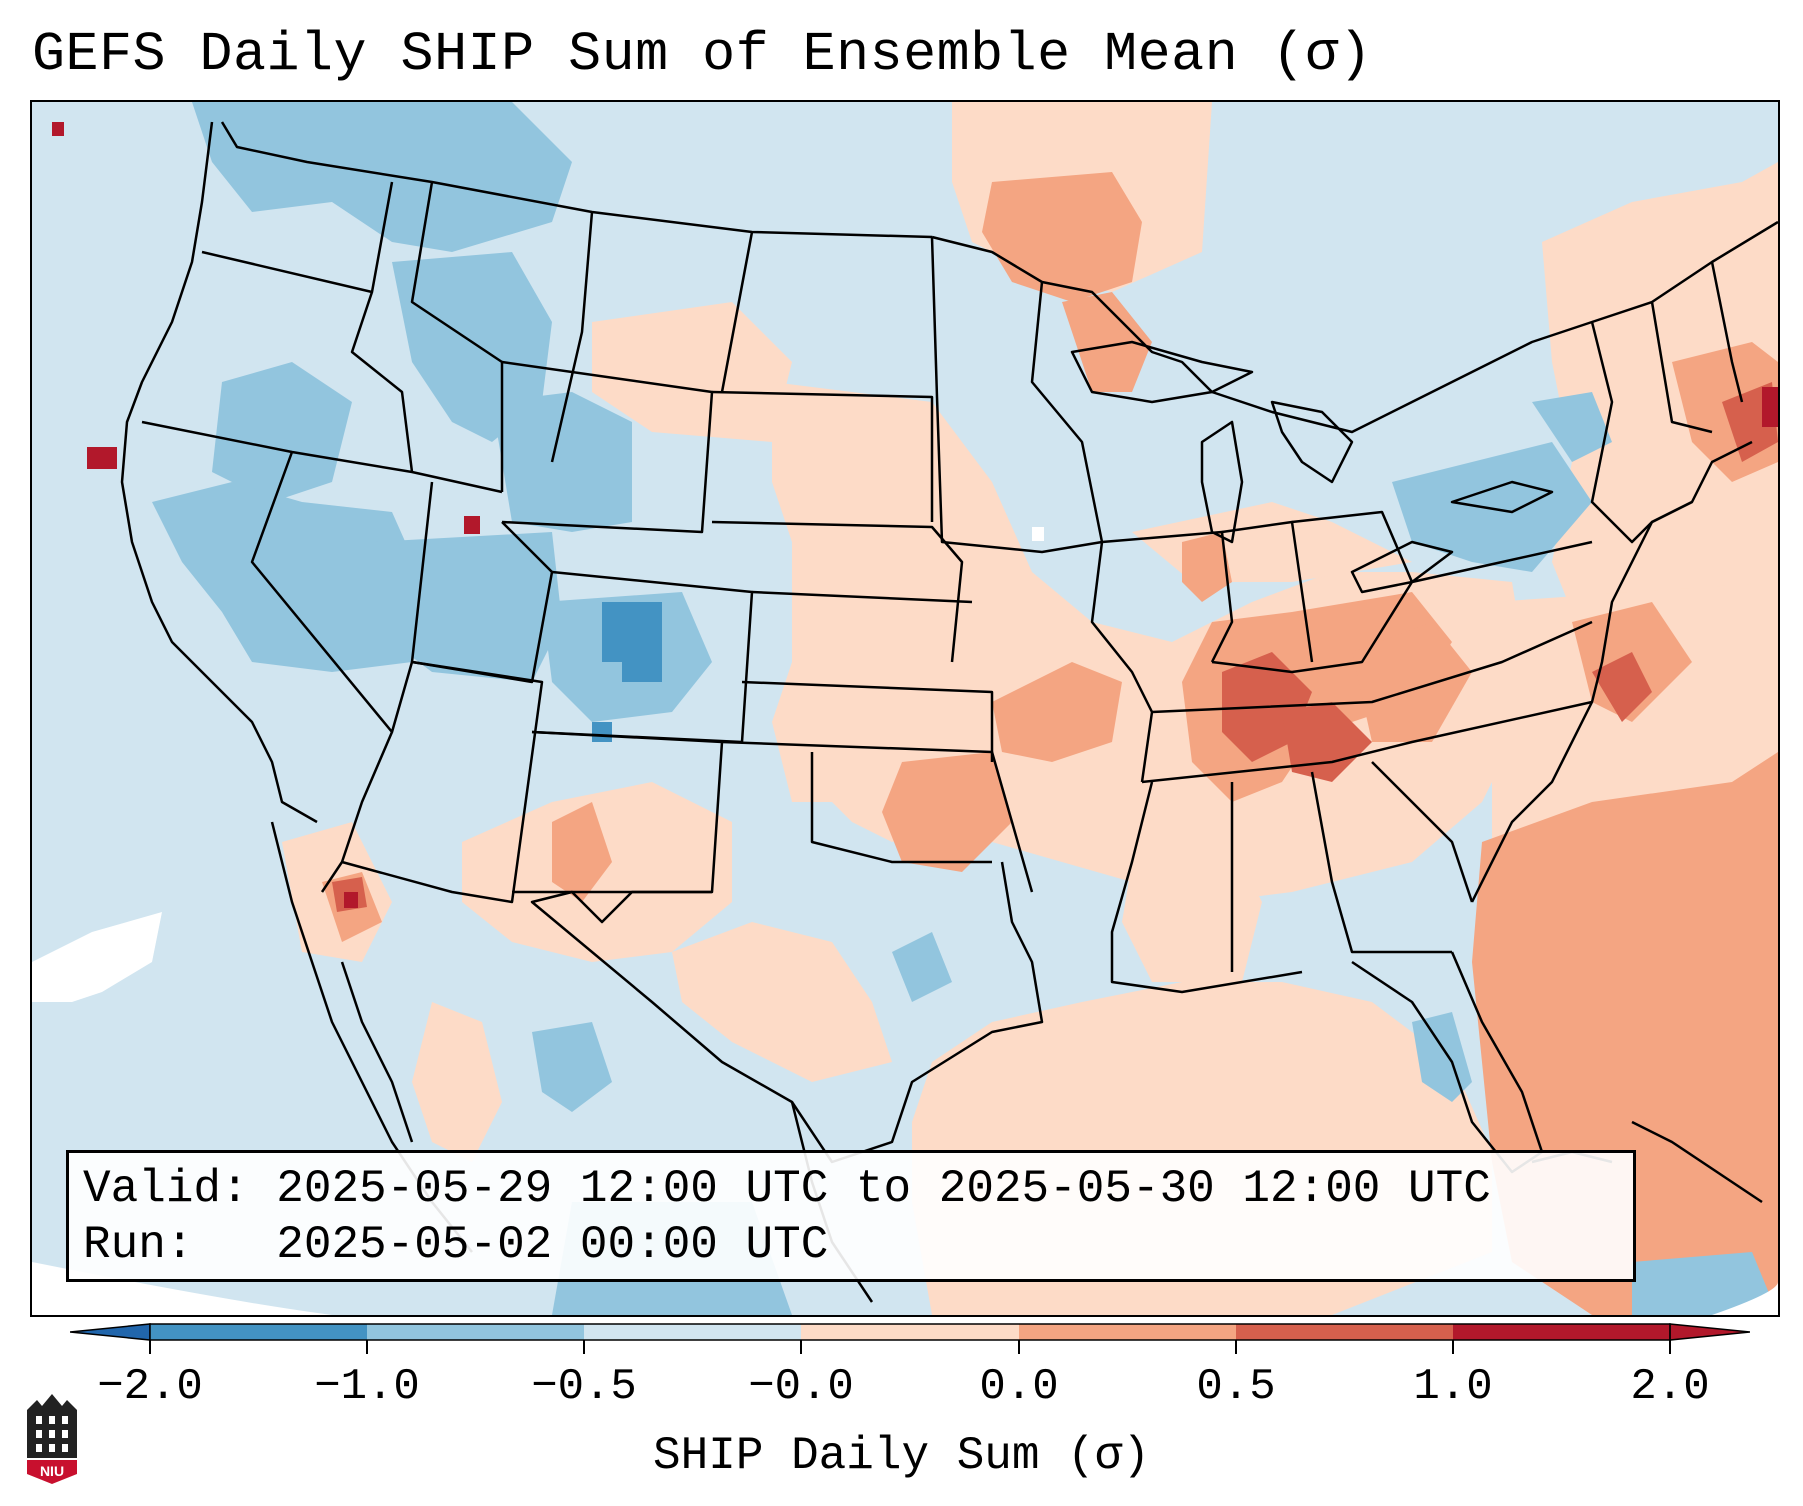  I want to click on niu-logo: NIU, so click(52, 1439).